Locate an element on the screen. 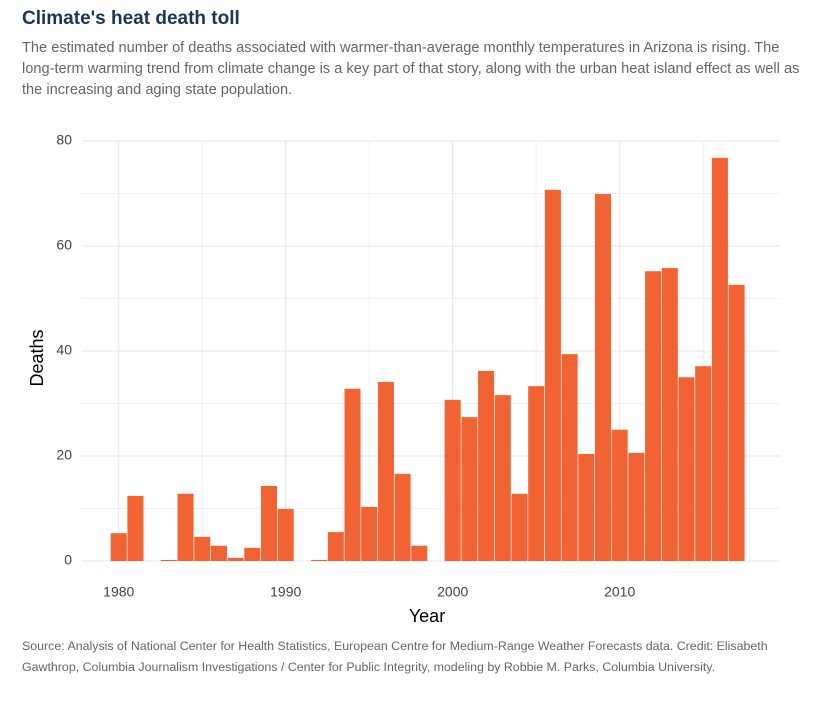 The height and width of the screenshot is (712, 818). chart-title: Climate's heat death toll is located at coordinates (131, 18).